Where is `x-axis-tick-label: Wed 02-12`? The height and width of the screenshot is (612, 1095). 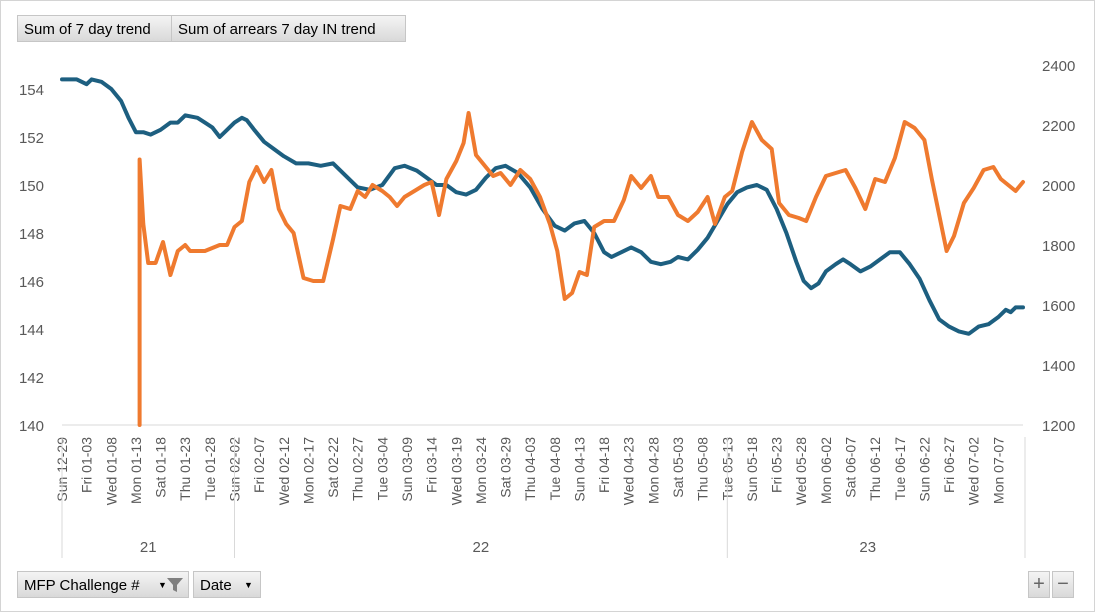 x-axis-tick-label: Wed 02-12 is located at coordinates (284, 471).